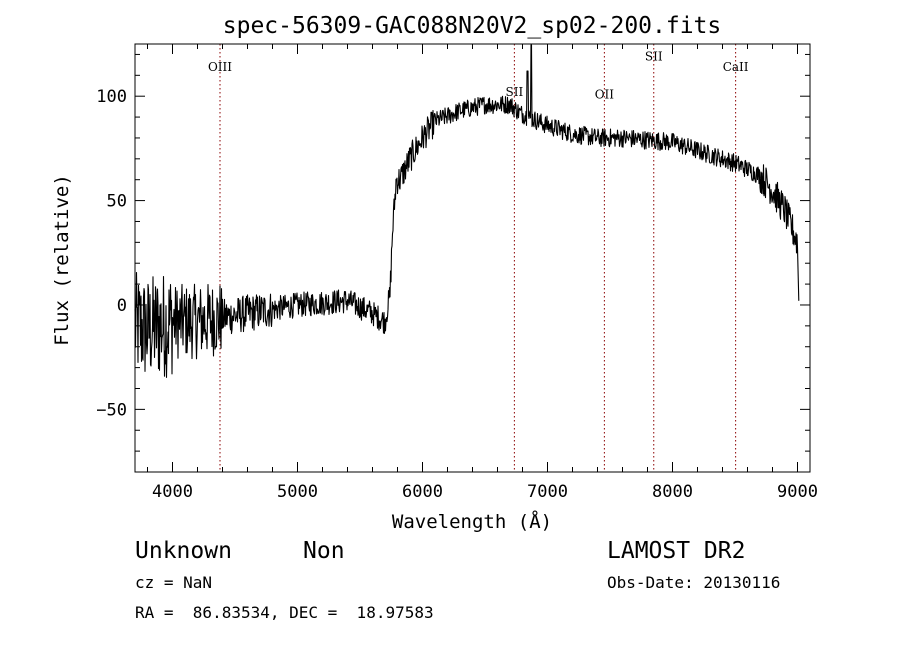 The width and height of the screenshot is (900, 649). Describe the element at coordinates (472, 521) in the screenshot. I see `x-axis-label: Wavelength (Å)` at that location.